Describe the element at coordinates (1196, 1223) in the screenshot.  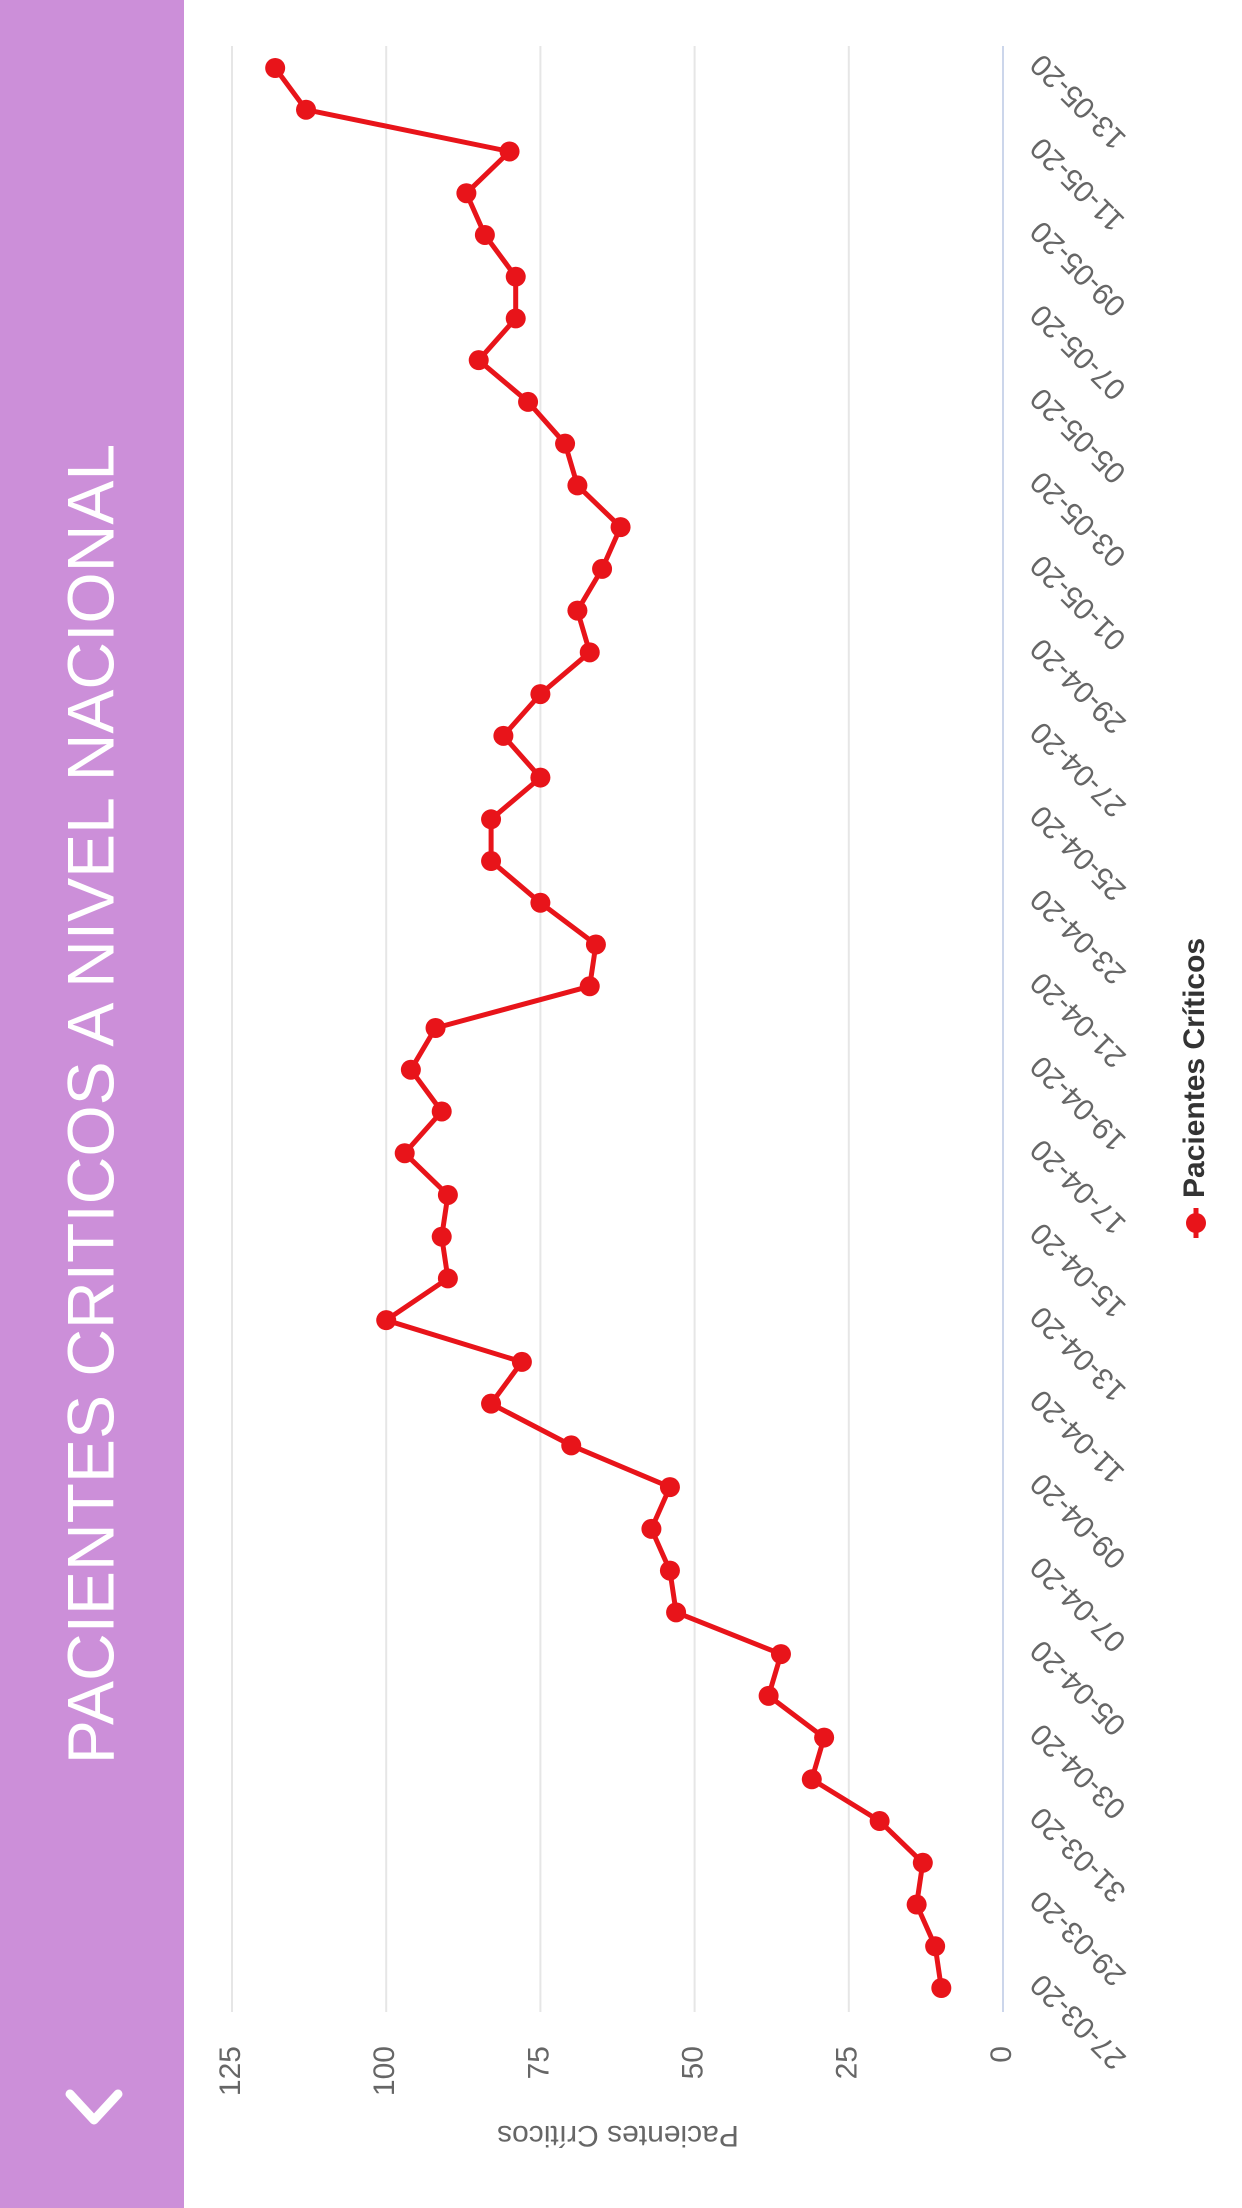
I see `legend-marker` at that location.